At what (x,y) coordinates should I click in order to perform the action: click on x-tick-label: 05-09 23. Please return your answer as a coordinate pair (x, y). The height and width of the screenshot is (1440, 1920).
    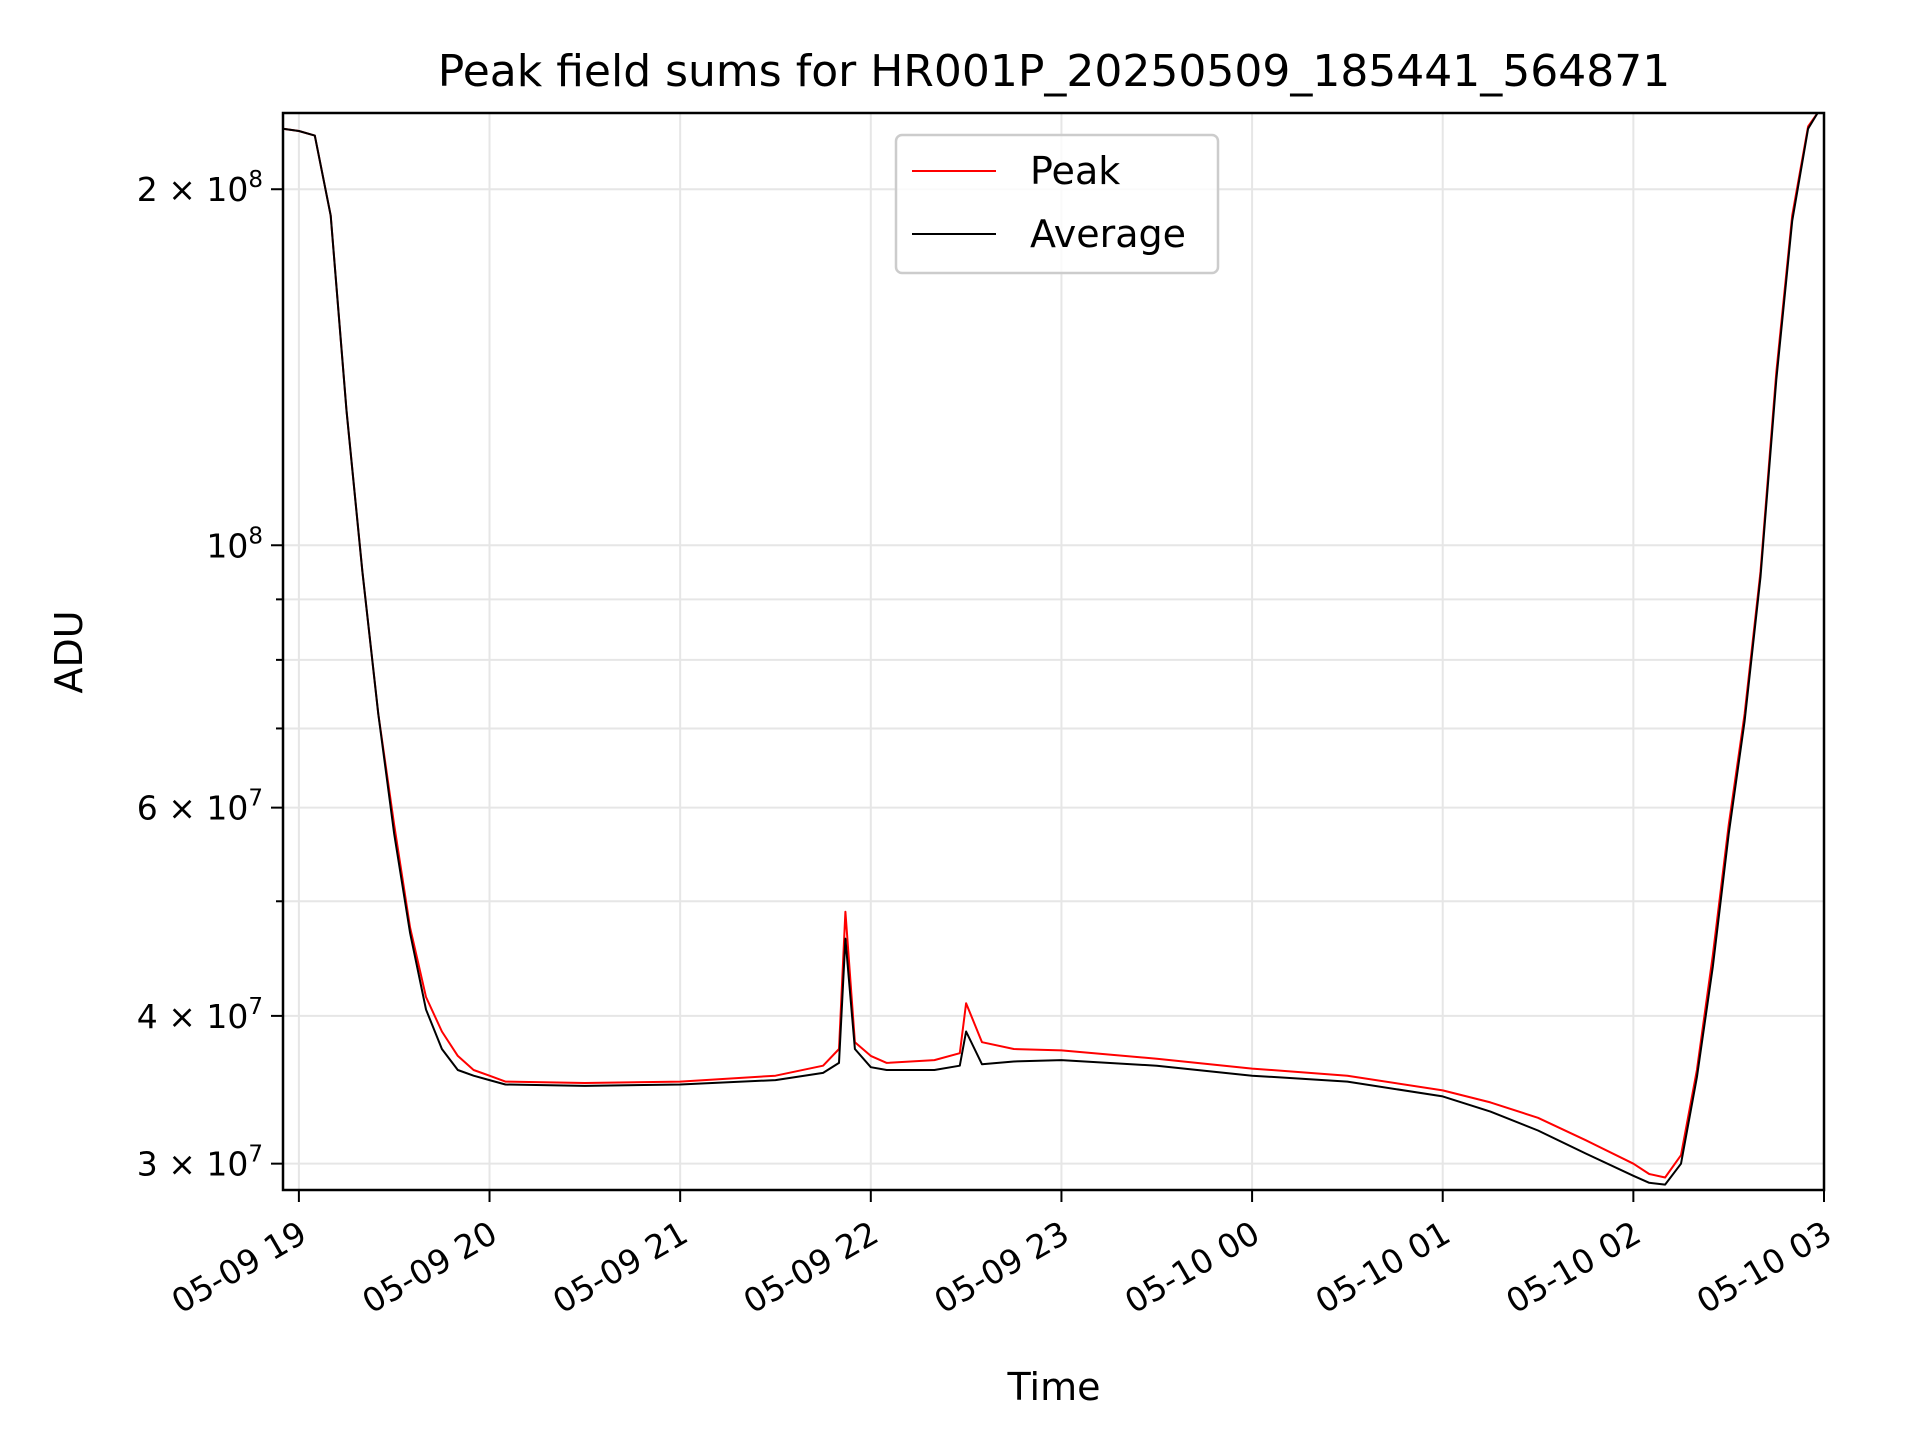
    Looking at the image, I should click on (1001, 1267).